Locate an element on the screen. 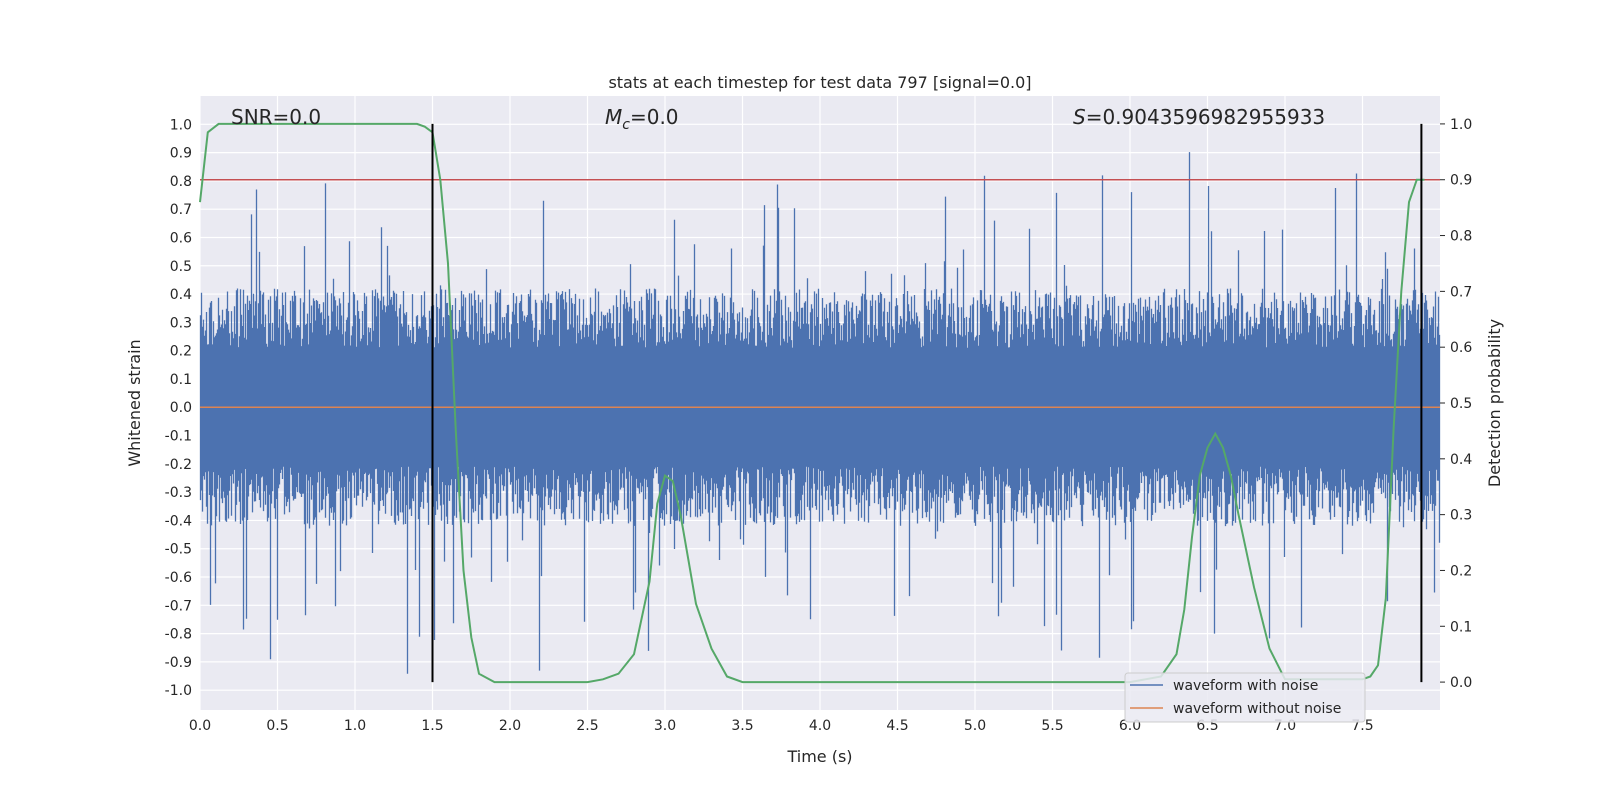  y2-tick-label: 0.0 is located at coordinates (1461, 683).